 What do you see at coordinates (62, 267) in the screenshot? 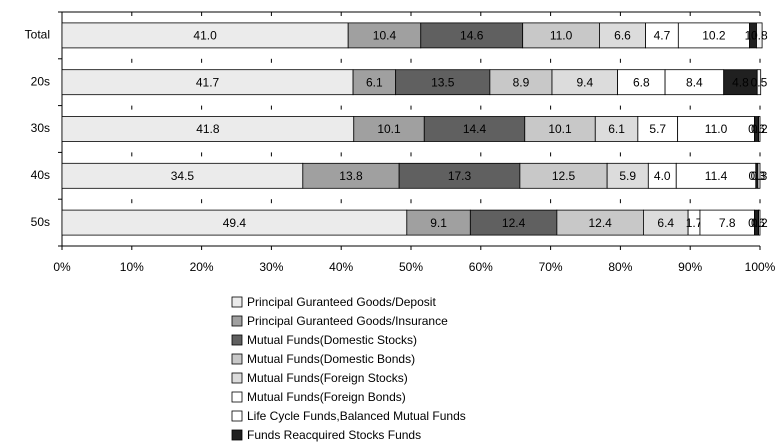
I see `x-tick-label: 0%` at bounding box center [62, 267].